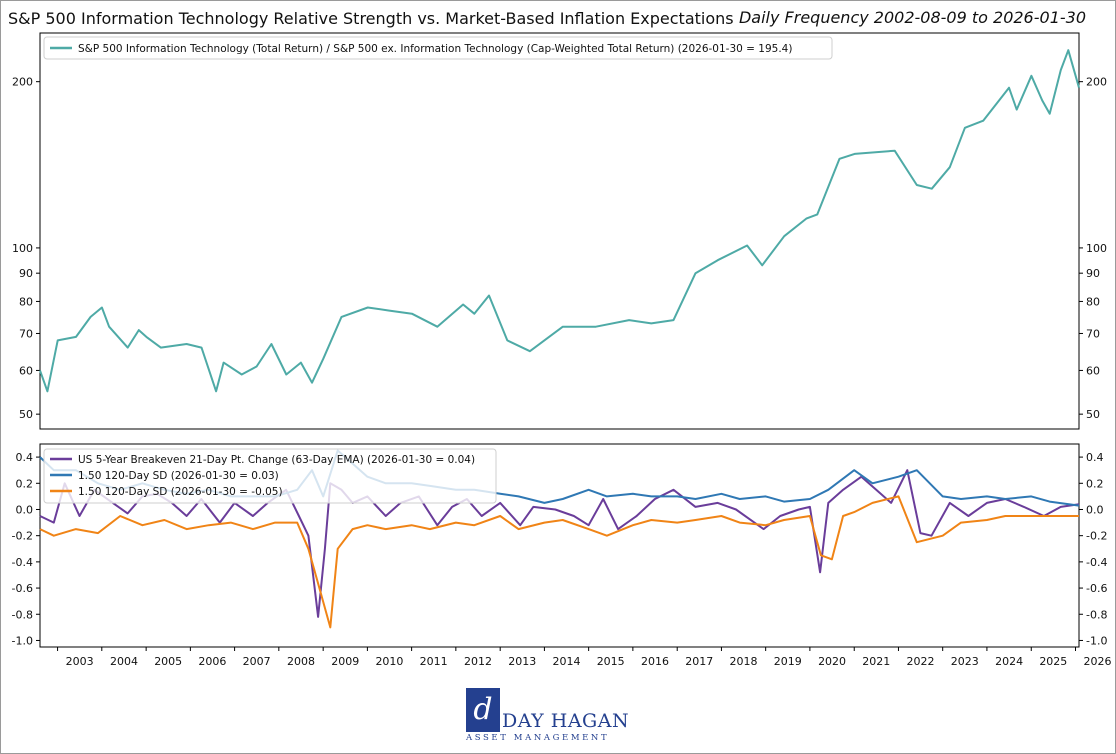  Describe the element at coordinates (483, 710) in the screenshot. I see `logo-mark: d` at that location.